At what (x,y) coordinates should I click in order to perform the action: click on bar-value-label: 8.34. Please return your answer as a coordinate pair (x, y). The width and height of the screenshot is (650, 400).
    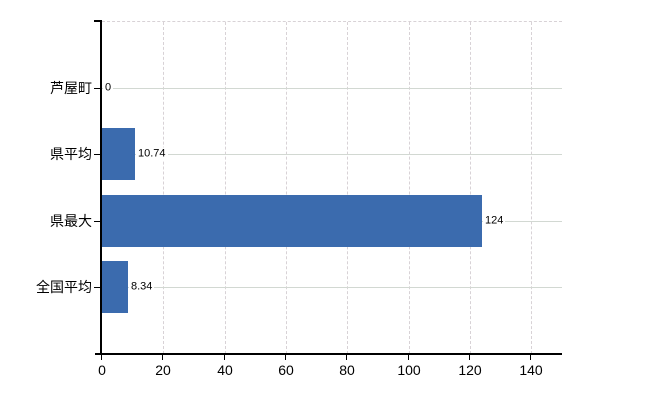
    Looking at the image, I should click on (142, 287).